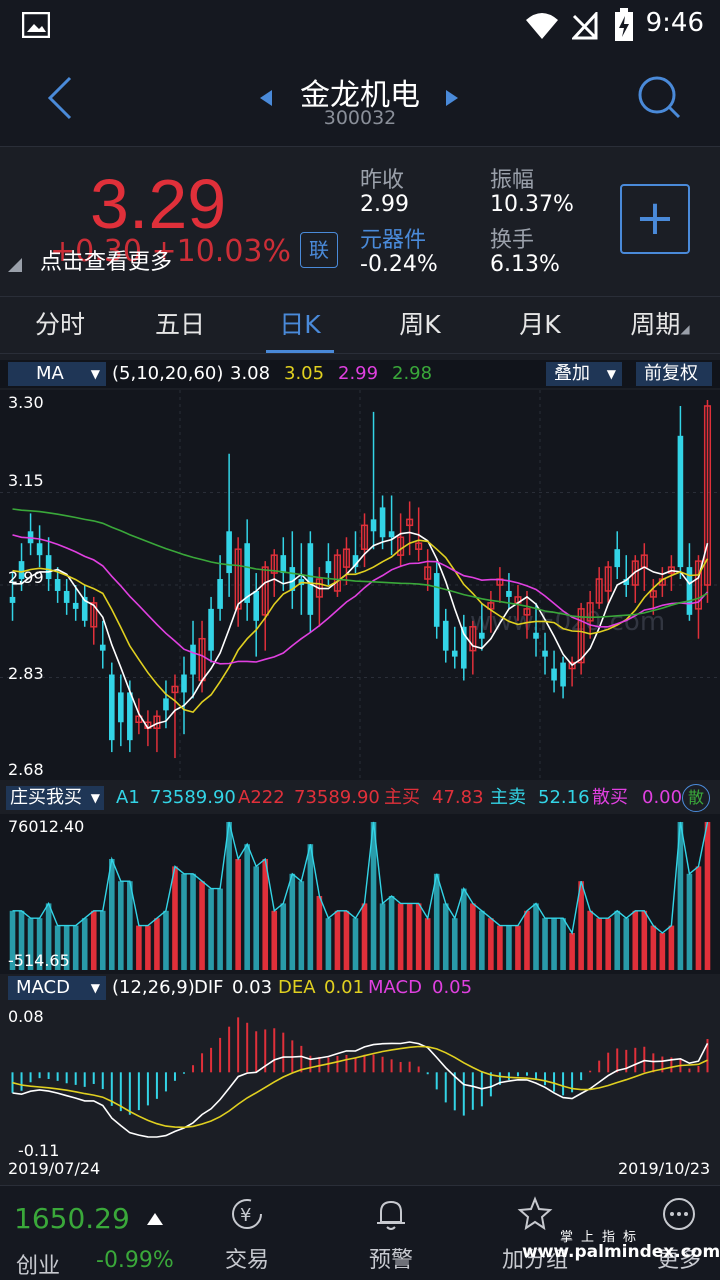  I want to click on a222-label: A222, so click(261, 797).